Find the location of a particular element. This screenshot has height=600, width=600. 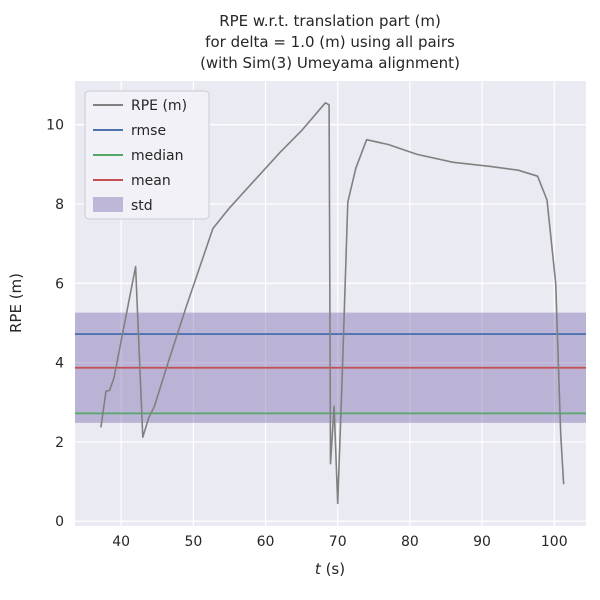

y-tick-label: 10 is located at coordinates (55, 126).